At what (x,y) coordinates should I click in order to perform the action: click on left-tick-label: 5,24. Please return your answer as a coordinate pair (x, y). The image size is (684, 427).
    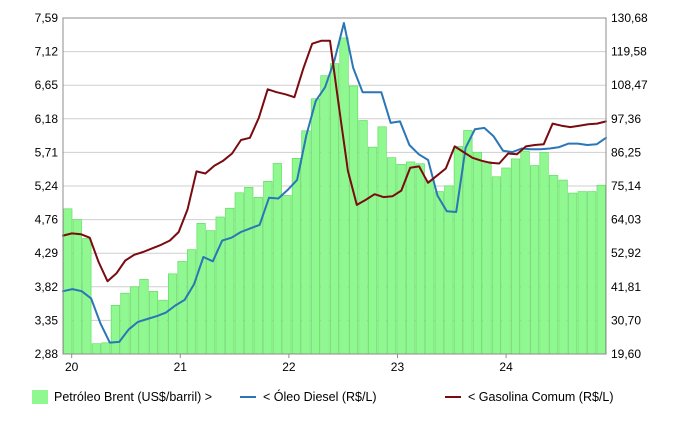
    Looking at the image, I should click on (47, 186).